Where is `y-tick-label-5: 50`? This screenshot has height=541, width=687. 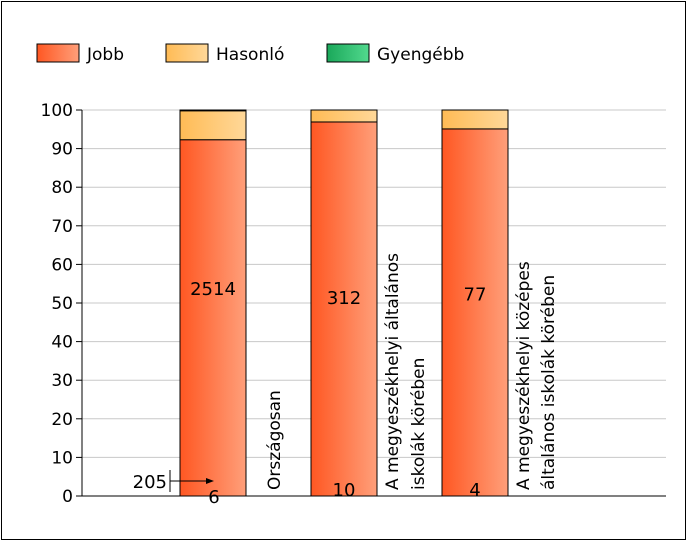 y-tick-label-5: 50 is located at coordinates (62, 304).